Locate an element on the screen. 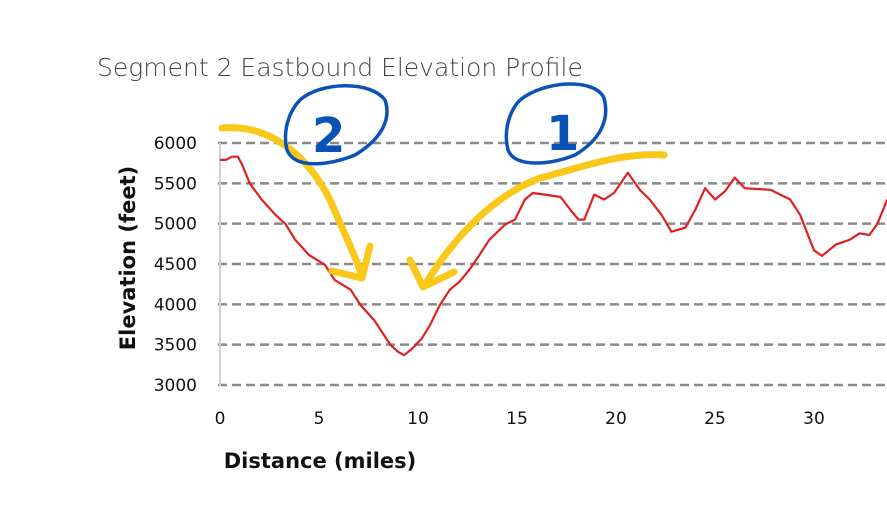  x-tick-label: 15 is located at coordinates (517, 419).